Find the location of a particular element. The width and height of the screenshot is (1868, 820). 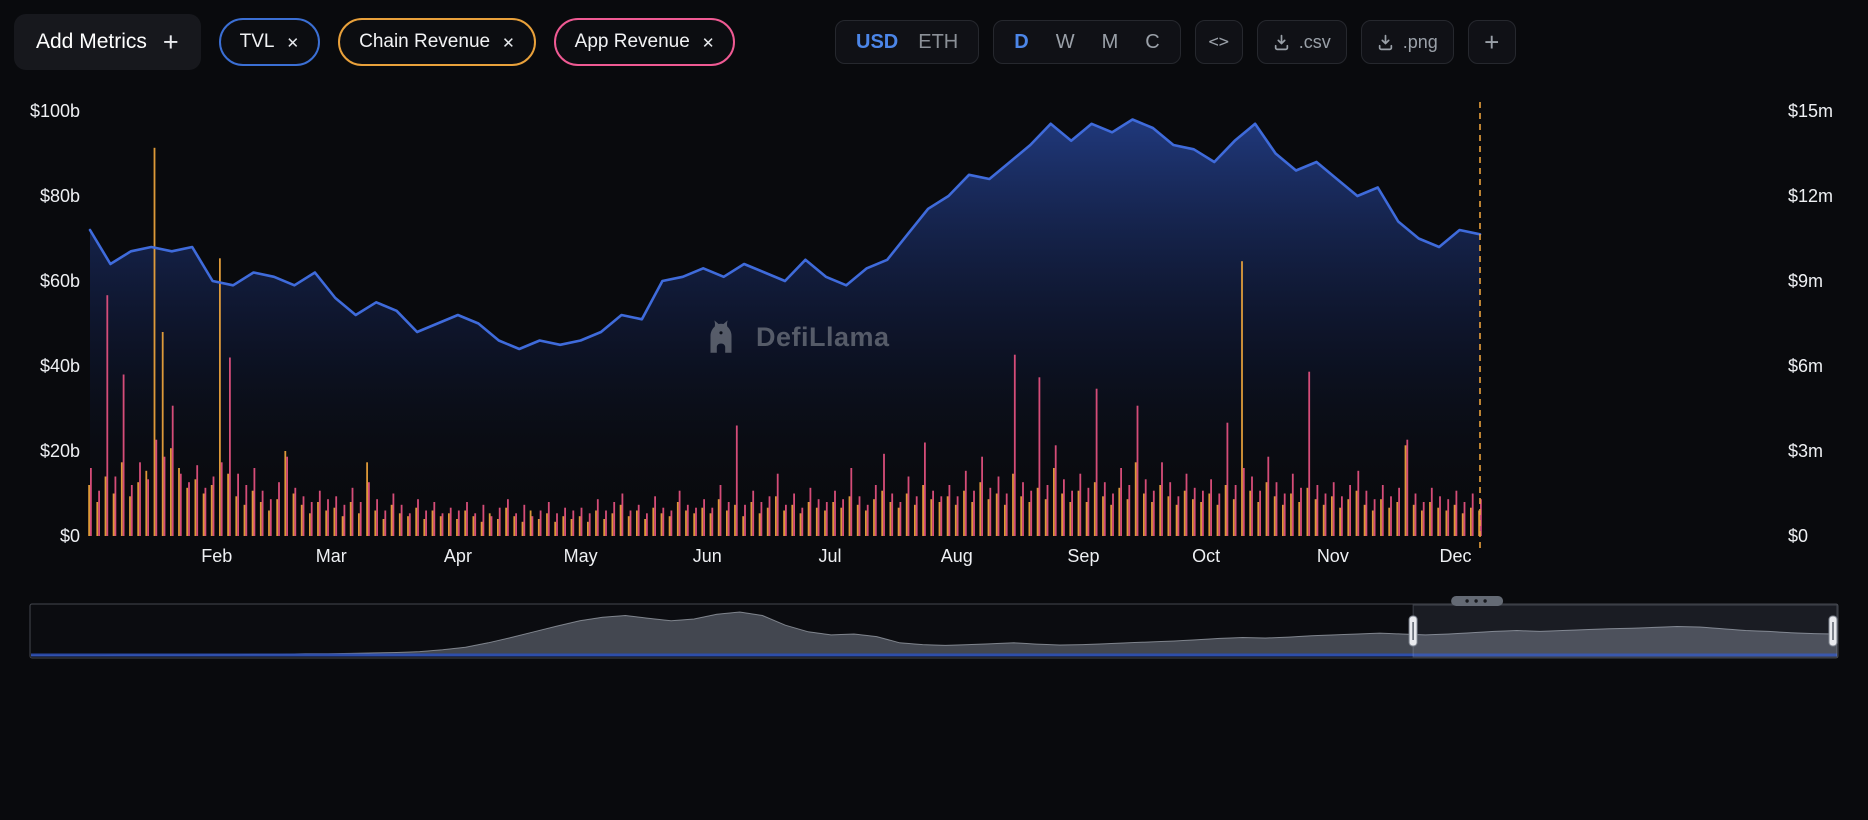

chart-actions-toolbar: USD ETH D W M C <> .csv .png + is located at coordinates (1175, 42).